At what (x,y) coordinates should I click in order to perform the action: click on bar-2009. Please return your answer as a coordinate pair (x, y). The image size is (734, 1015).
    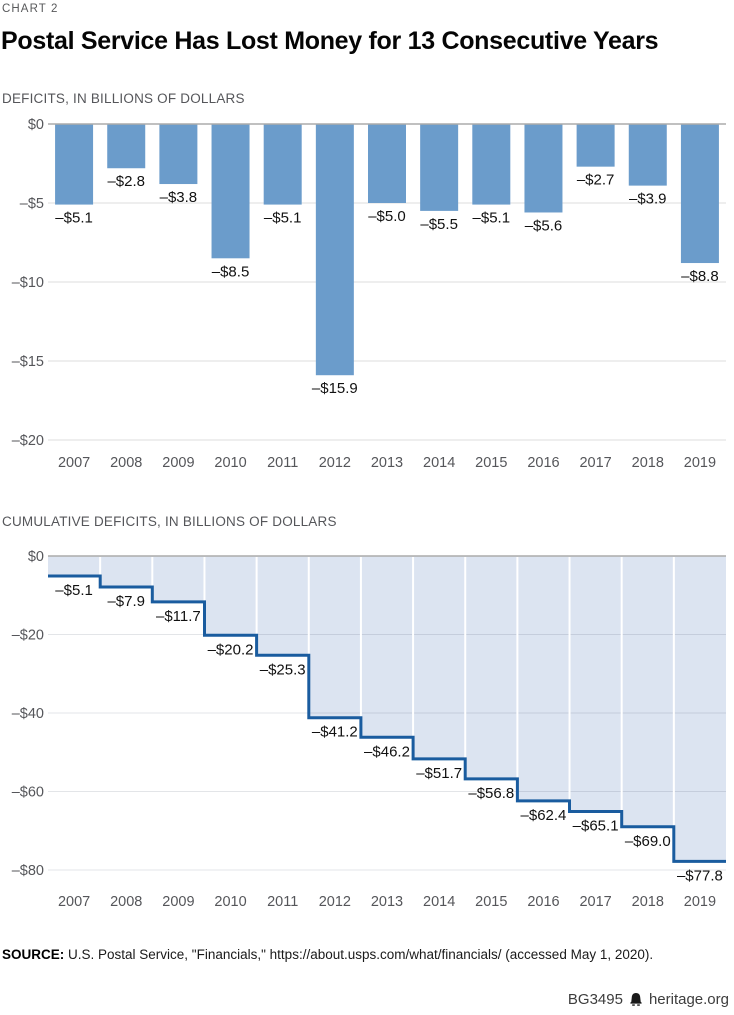
    Looking at the image, I should click on (178, 154).